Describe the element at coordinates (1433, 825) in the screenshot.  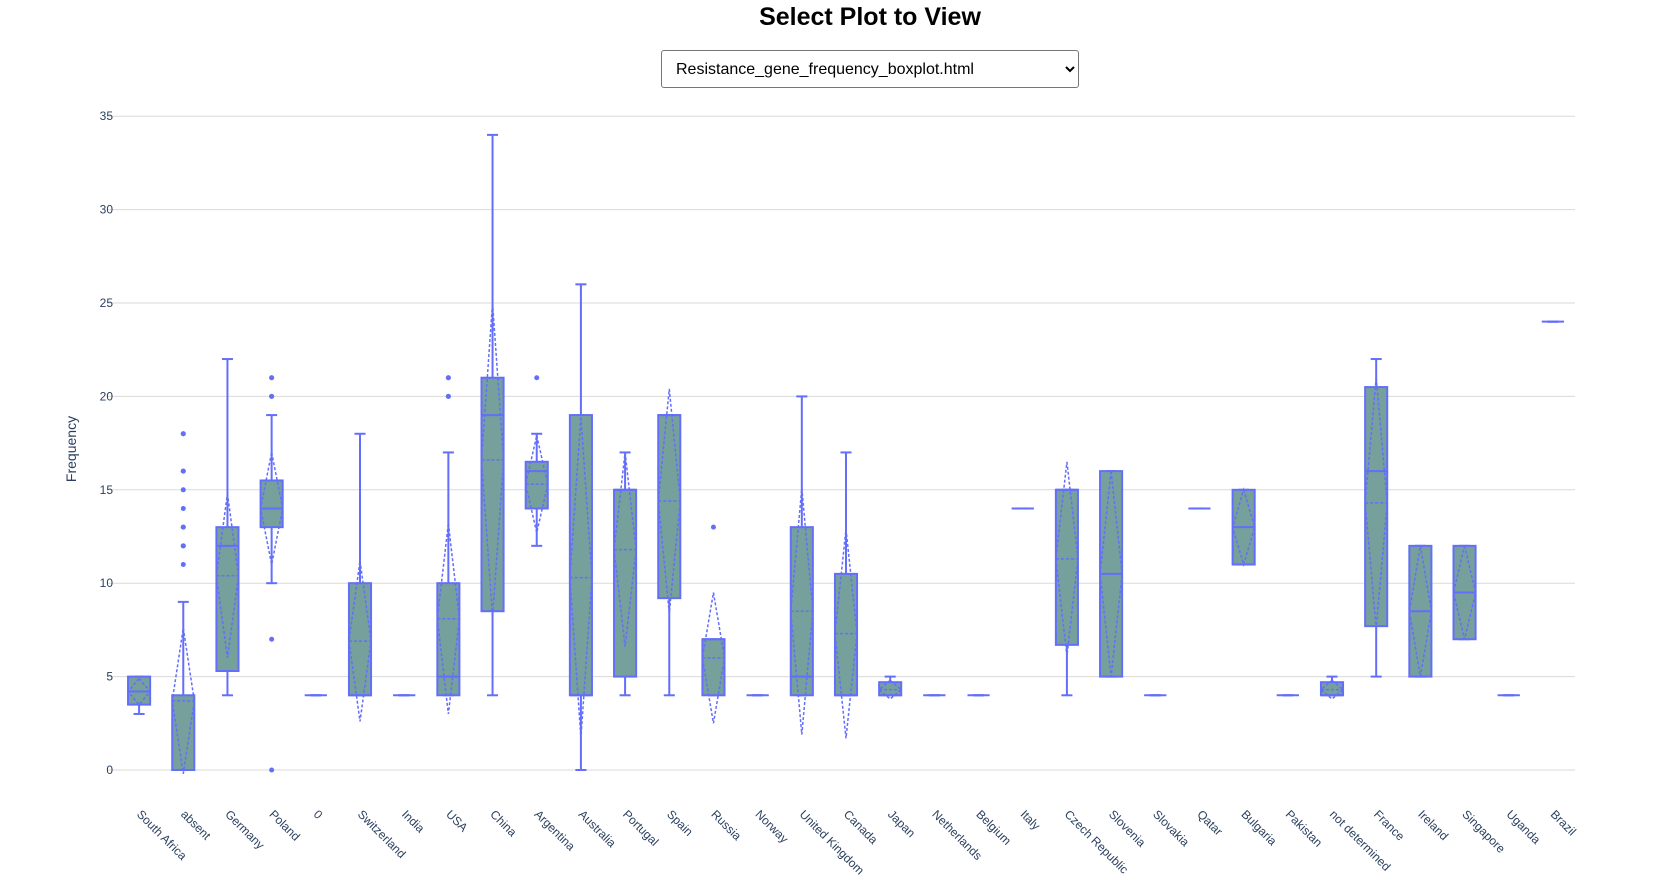
I see `x-tick-label: Ireland` at that location.